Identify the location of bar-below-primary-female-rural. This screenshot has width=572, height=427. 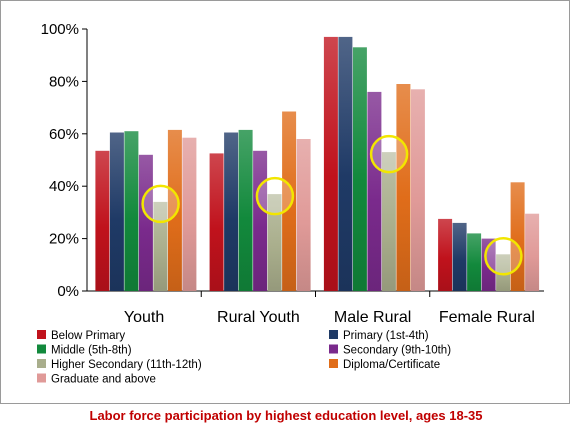
(445, 254).